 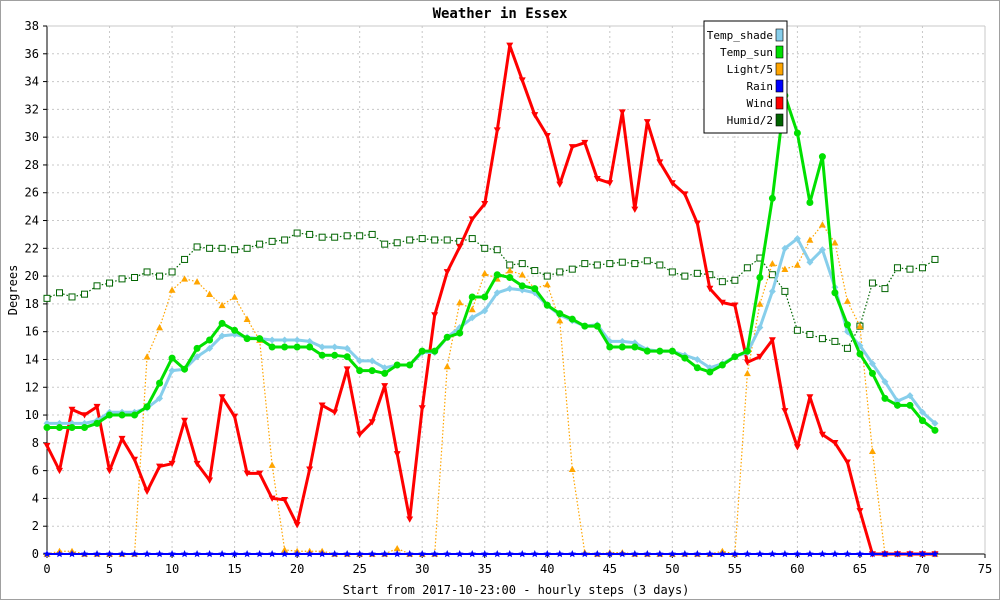 What do you see at coordinates (35, 498) in the screenshot?
I see `y-tick-label: 4` at bounding box center [35, 498].